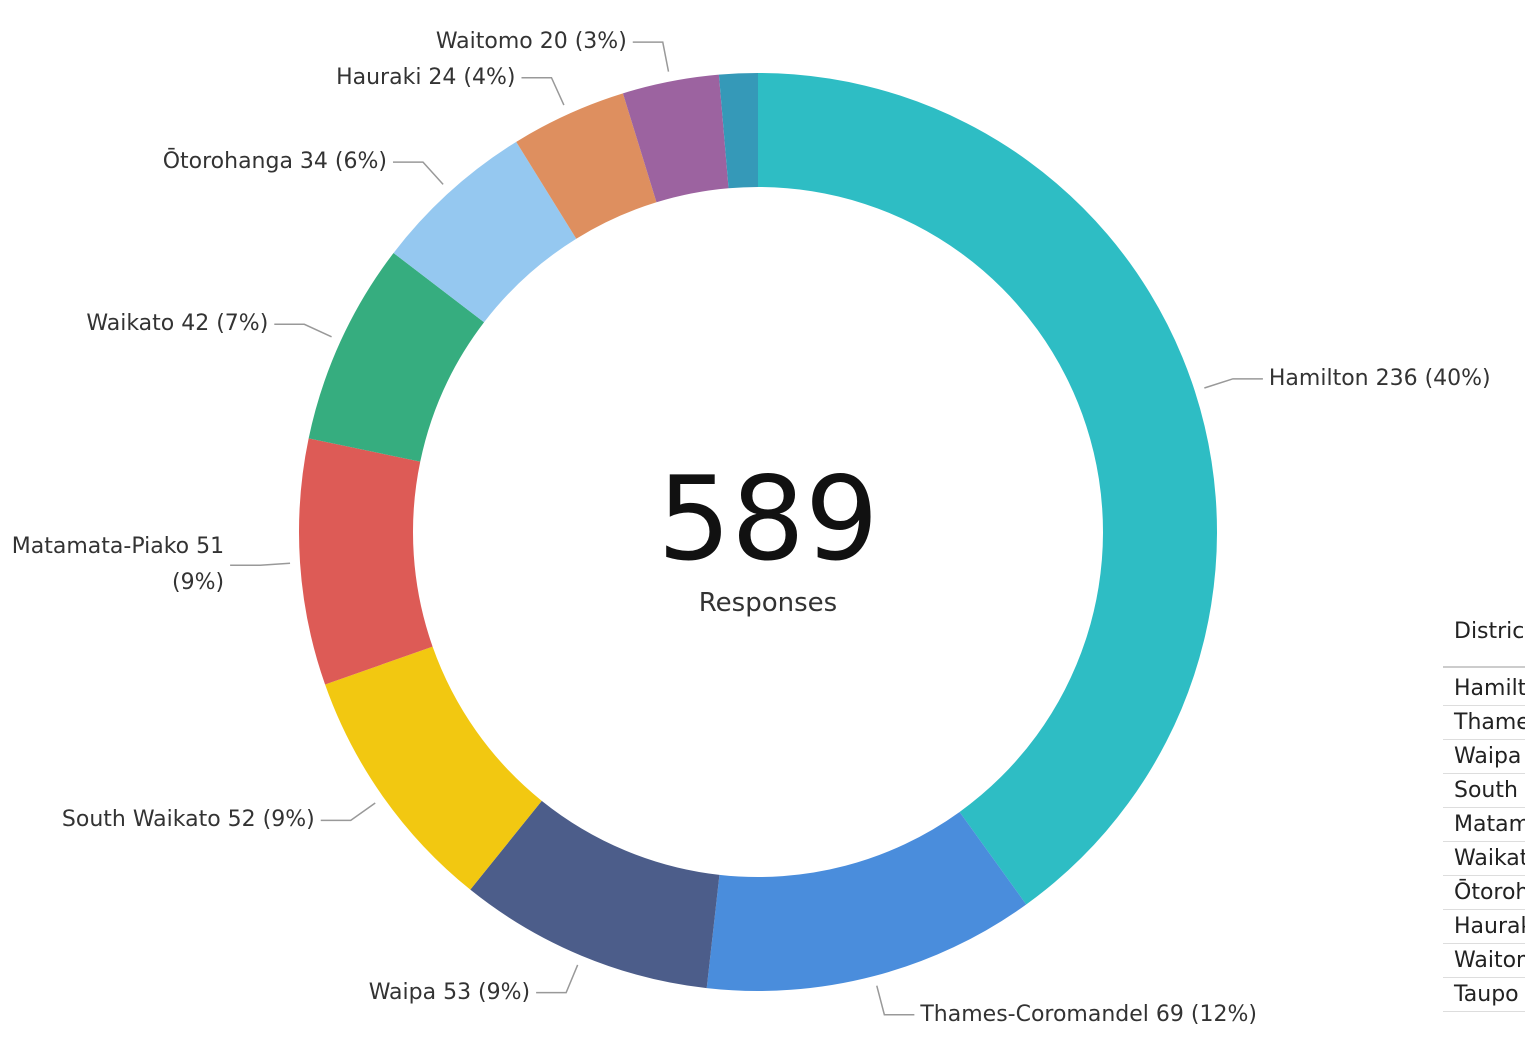 The image size is (1525, 1047). What do you see at coordinates (1484, 757) in the screenshot?
I see `table-row: Waipa` at bounding box center [1484, 757].